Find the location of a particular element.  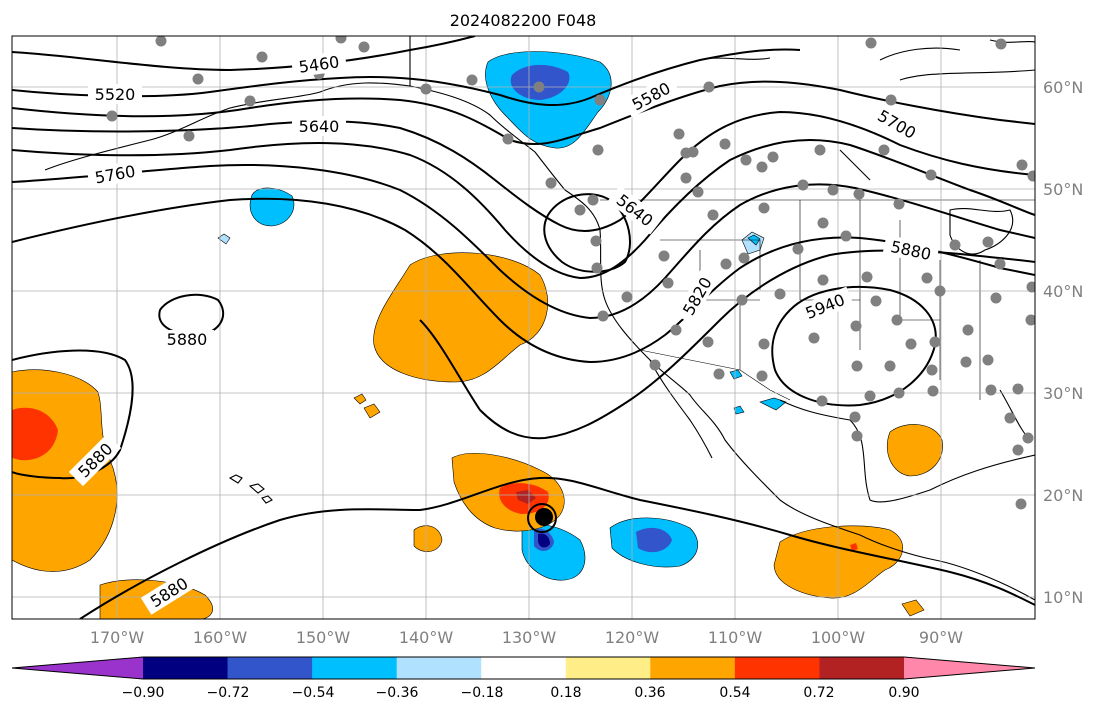

x-tick-label: 90°W is located at coordinates (941, 637).